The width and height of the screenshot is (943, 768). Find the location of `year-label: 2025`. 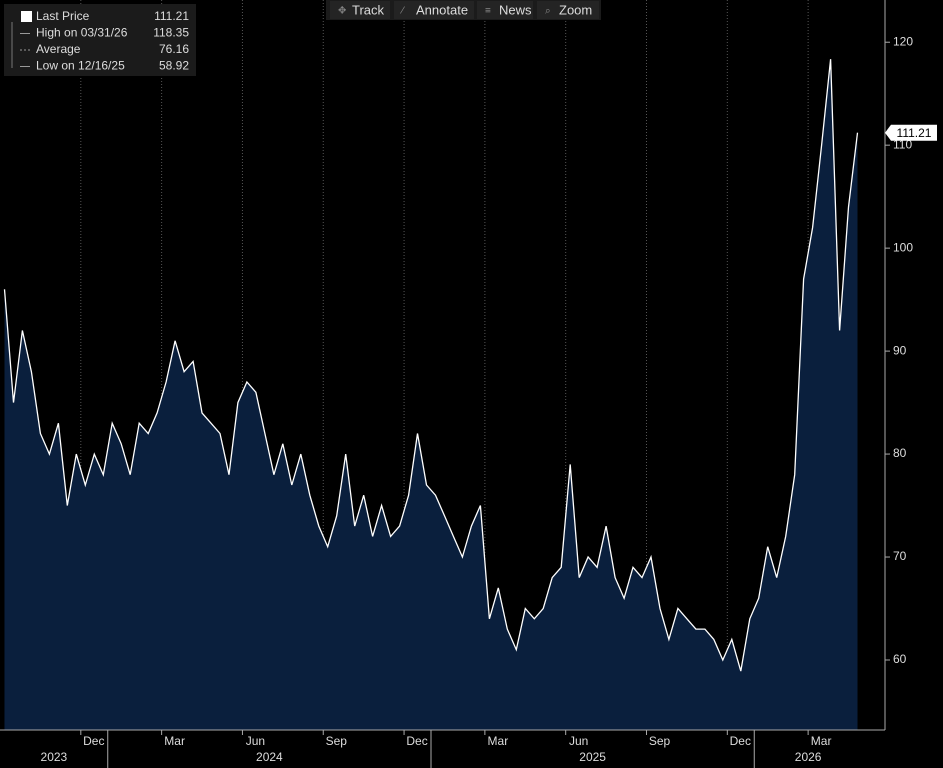

year-label: 2025 is located at coordinates (592, 757).